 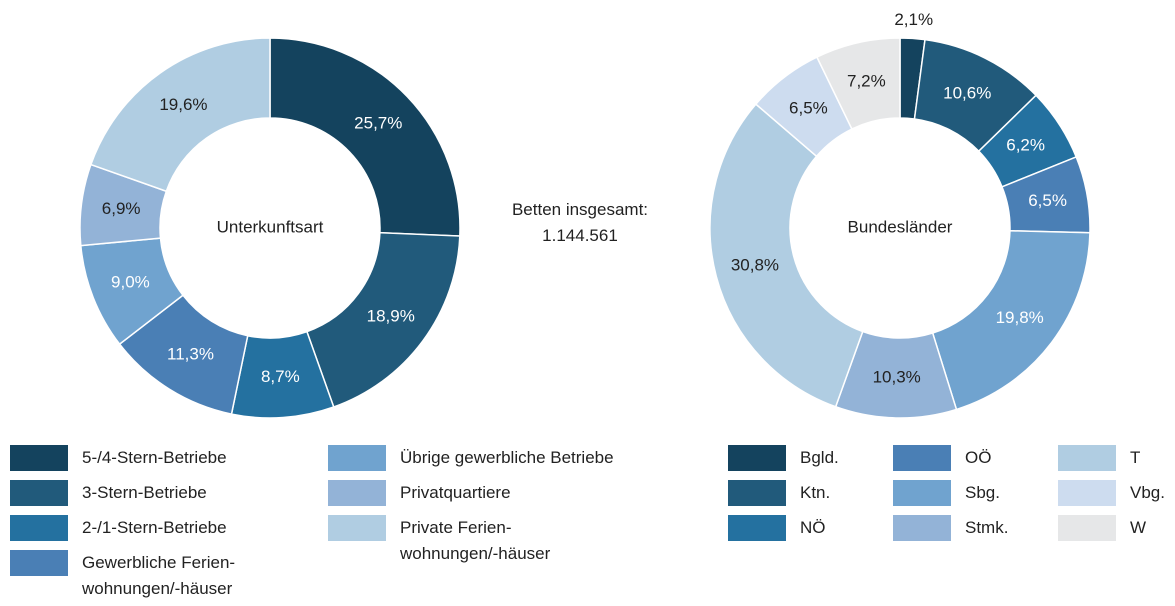 I want to click on legend-label: W, so click(x=1138, y=527).